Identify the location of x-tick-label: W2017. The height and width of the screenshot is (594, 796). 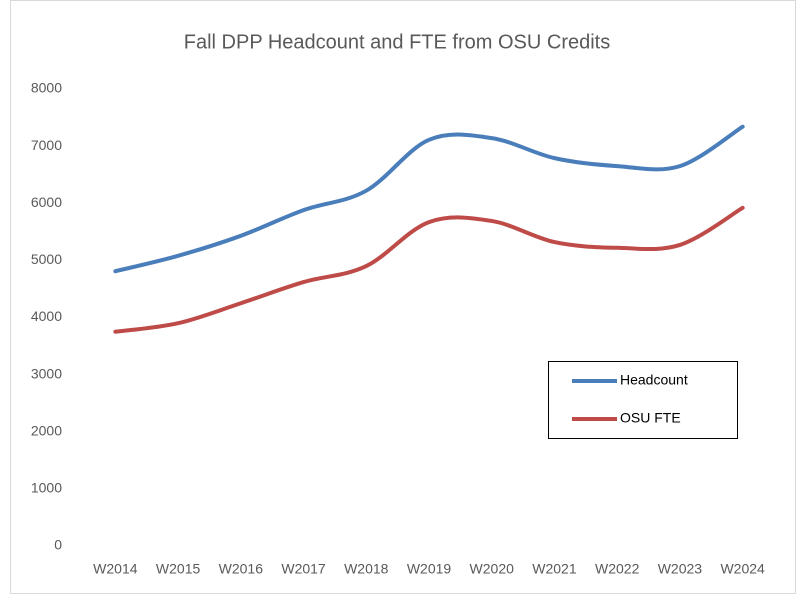
(303, 569).